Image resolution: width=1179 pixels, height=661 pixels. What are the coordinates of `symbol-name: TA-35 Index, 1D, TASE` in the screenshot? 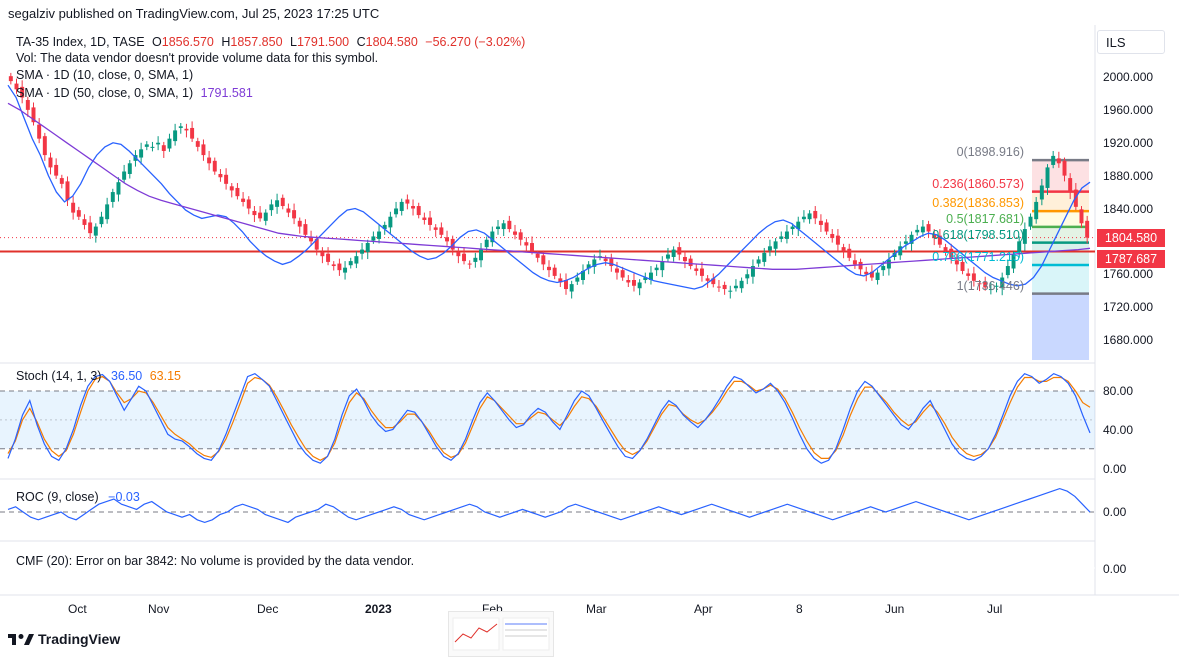 It's located at (80, 42).